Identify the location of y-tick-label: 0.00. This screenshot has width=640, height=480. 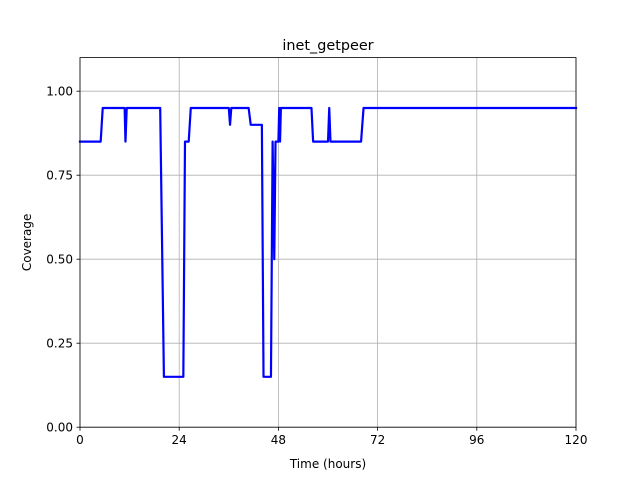
(59, 428).